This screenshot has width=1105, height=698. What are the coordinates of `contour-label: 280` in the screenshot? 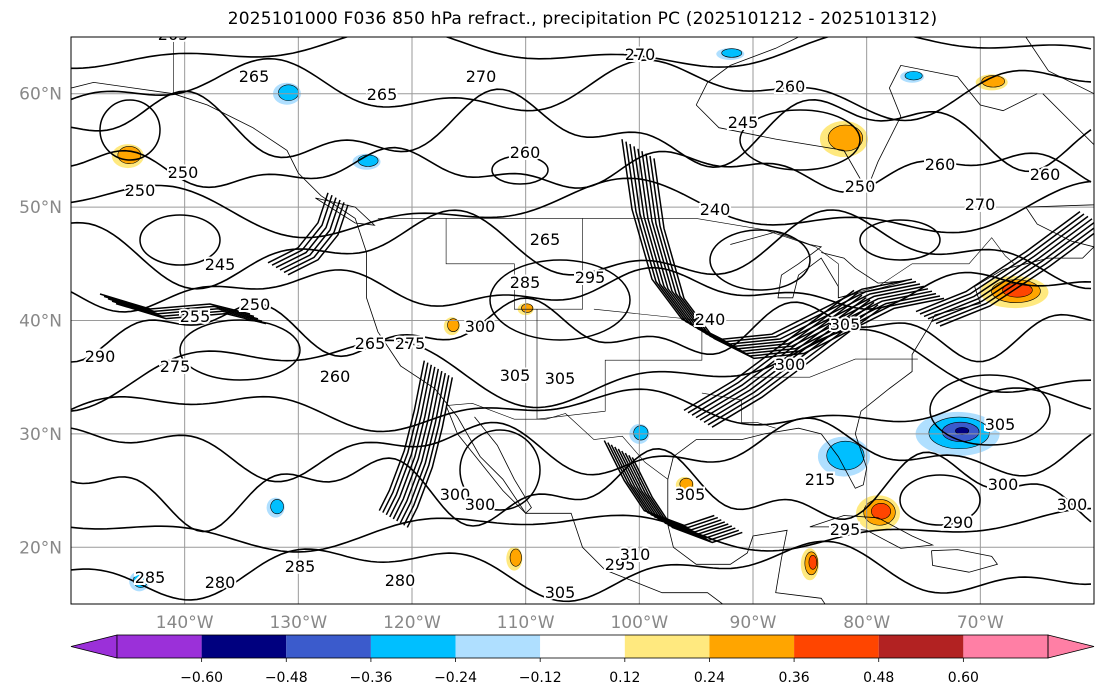 It's located at (400, 580).